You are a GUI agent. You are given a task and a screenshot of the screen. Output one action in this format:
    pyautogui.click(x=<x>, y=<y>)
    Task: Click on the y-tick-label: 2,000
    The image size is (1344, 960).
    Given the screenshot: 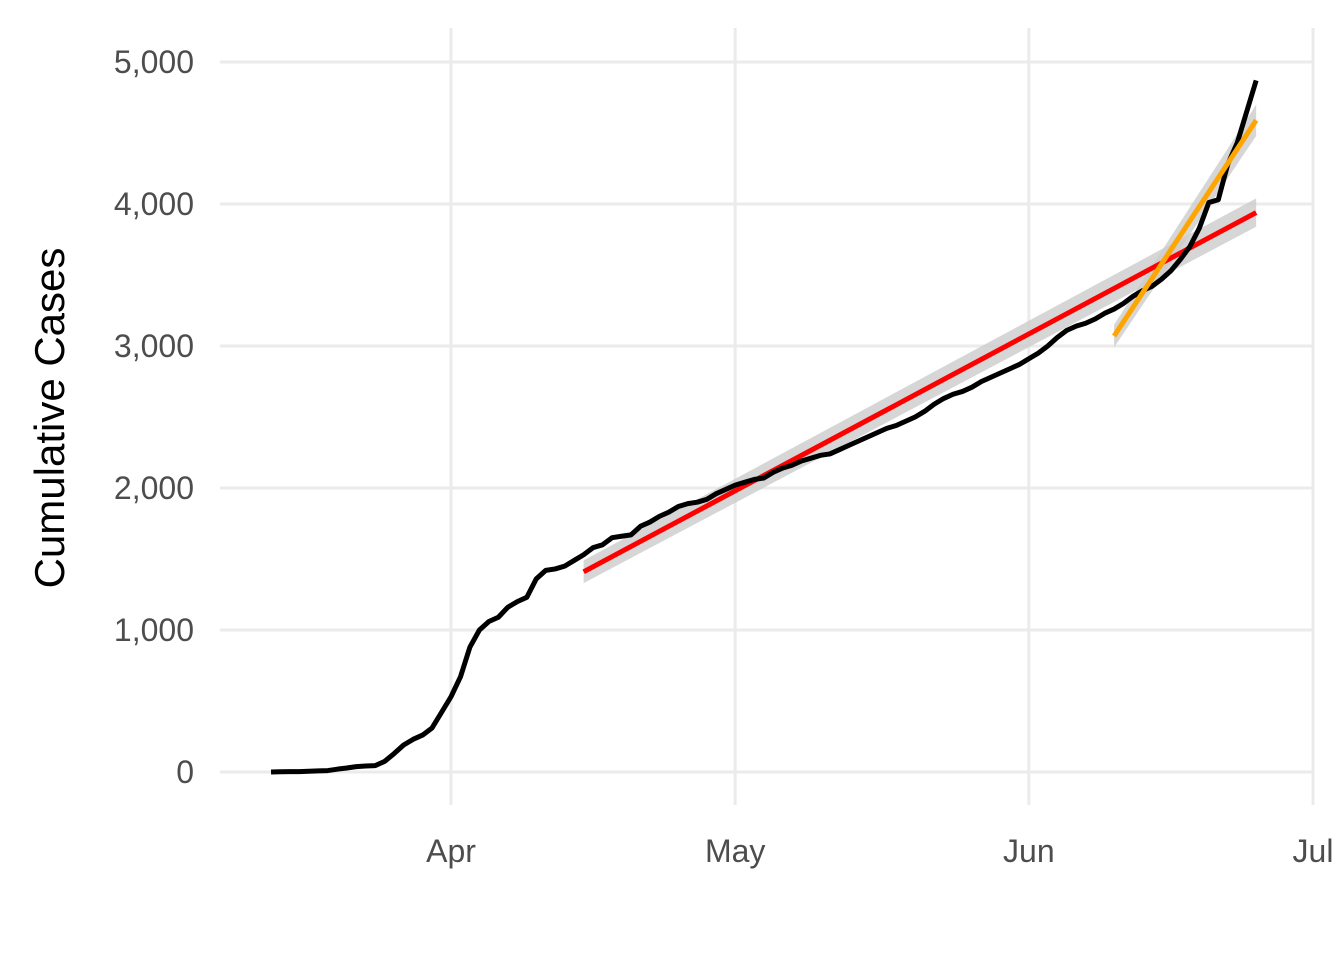 What is the action you would take?
    pyautogui.click(x=154, y=488)
    